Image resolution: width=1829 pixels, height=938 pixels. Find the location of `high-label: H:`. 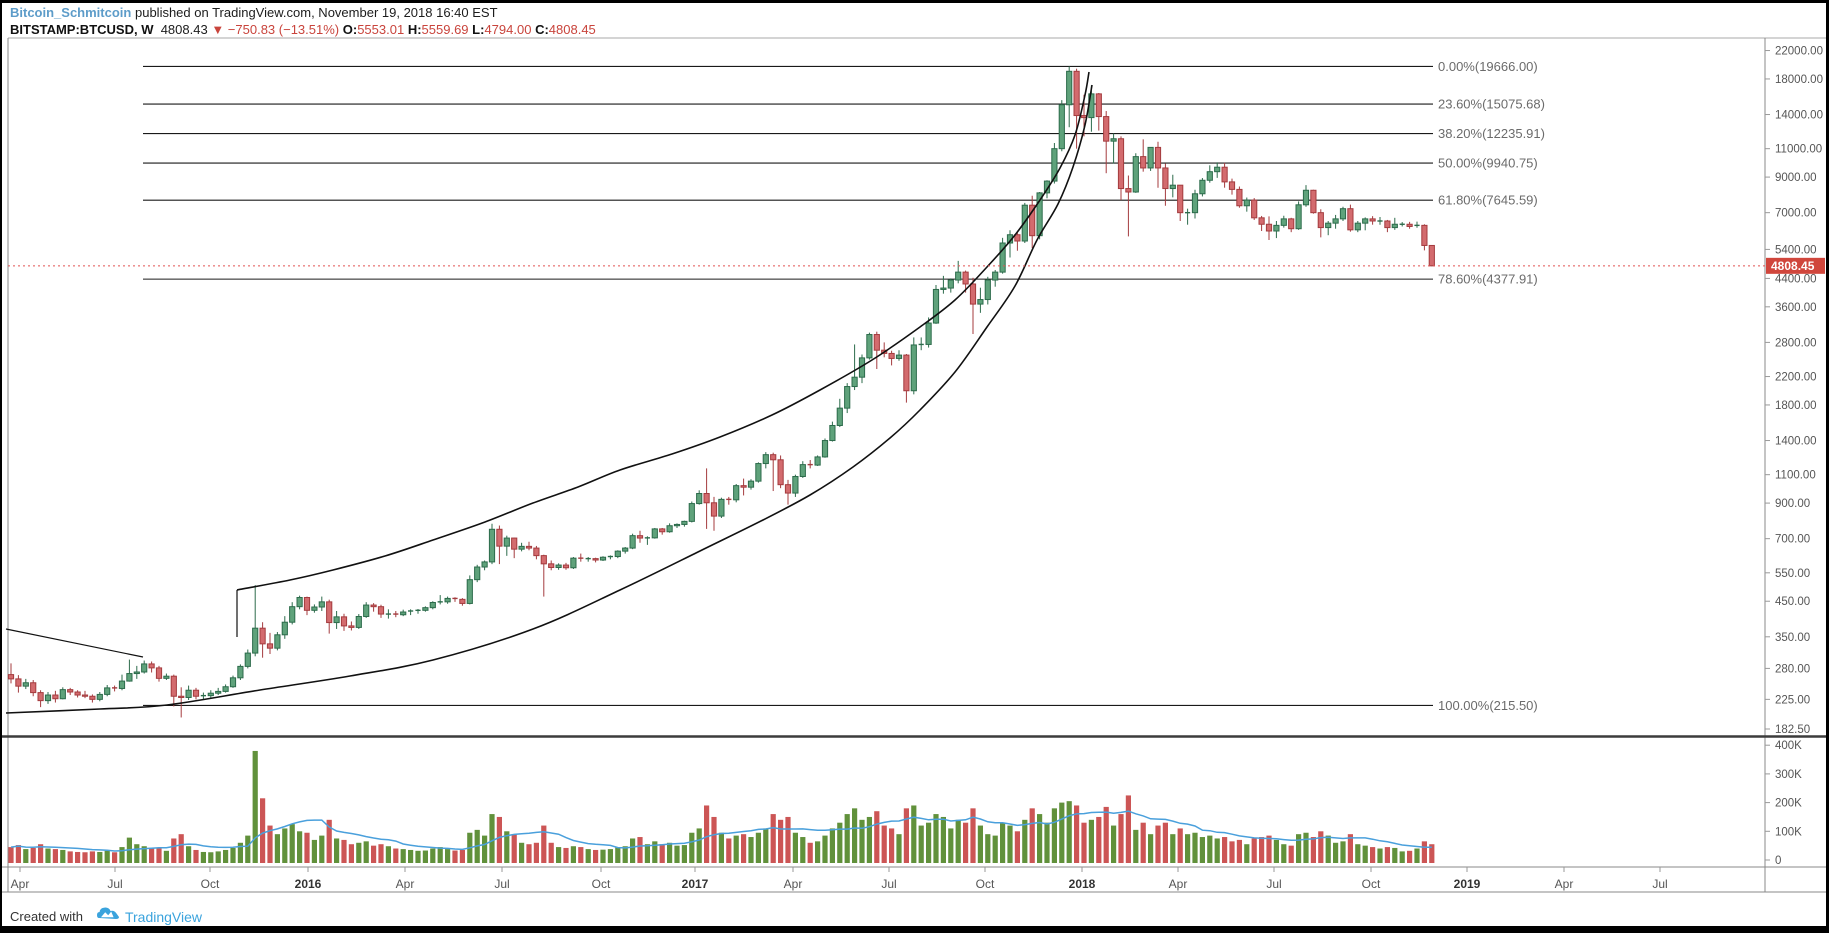

high-label: H: is located at coordinates (414, 29).